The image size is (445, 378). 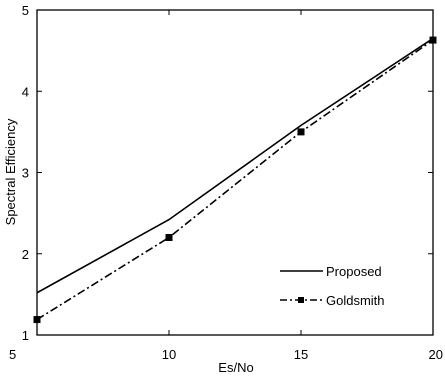 What do you see at coordinates (235, 367) in the screenshot?
I see `x-axis-title: Es/No` at bounding box center [235, 367].